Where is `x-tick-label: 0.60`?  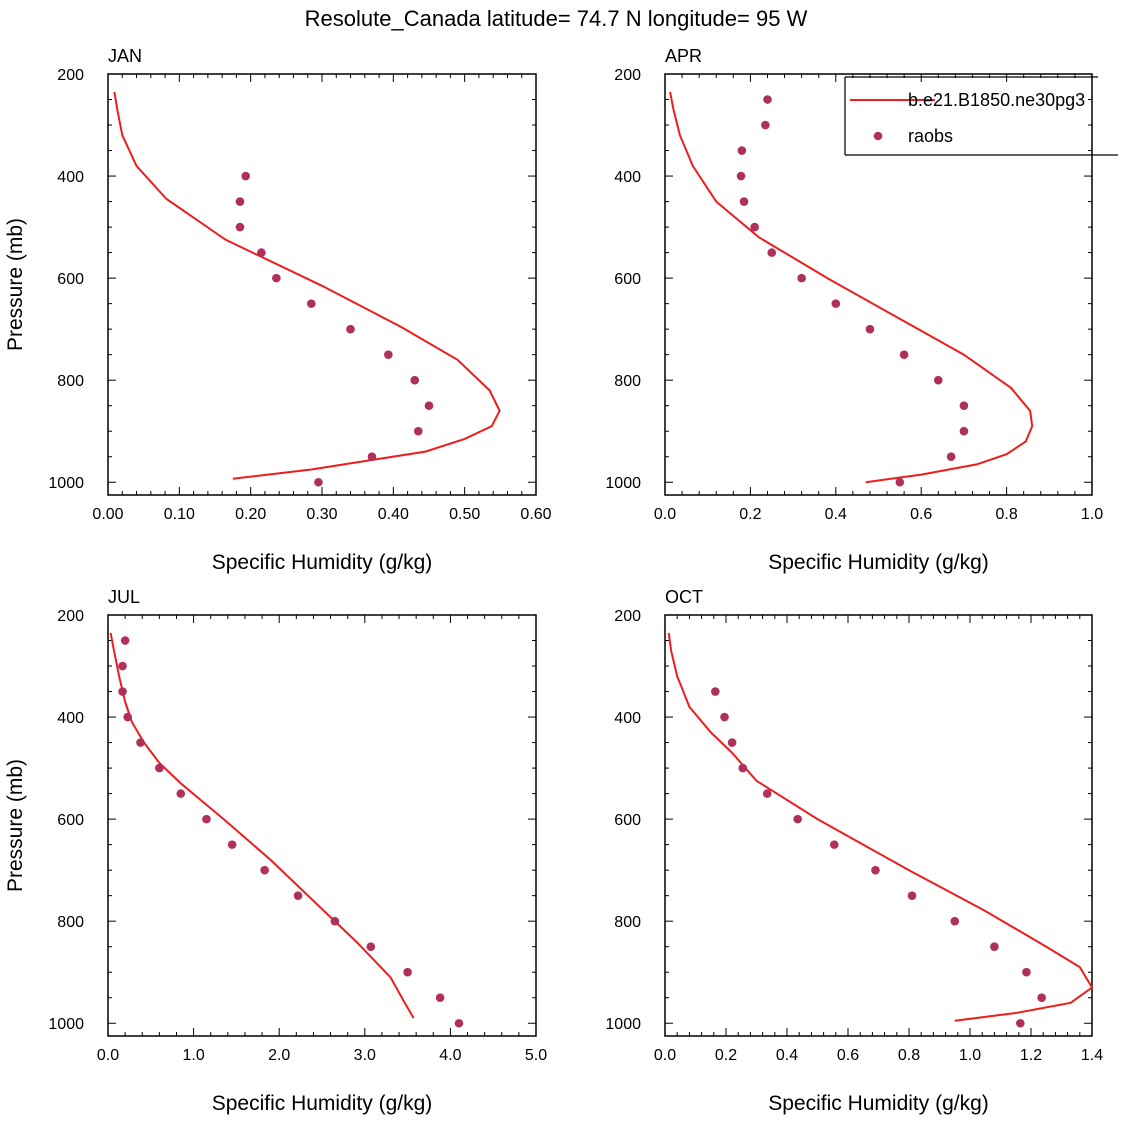 x-tick-label: 0.60 is located at coordinates (535, 514).